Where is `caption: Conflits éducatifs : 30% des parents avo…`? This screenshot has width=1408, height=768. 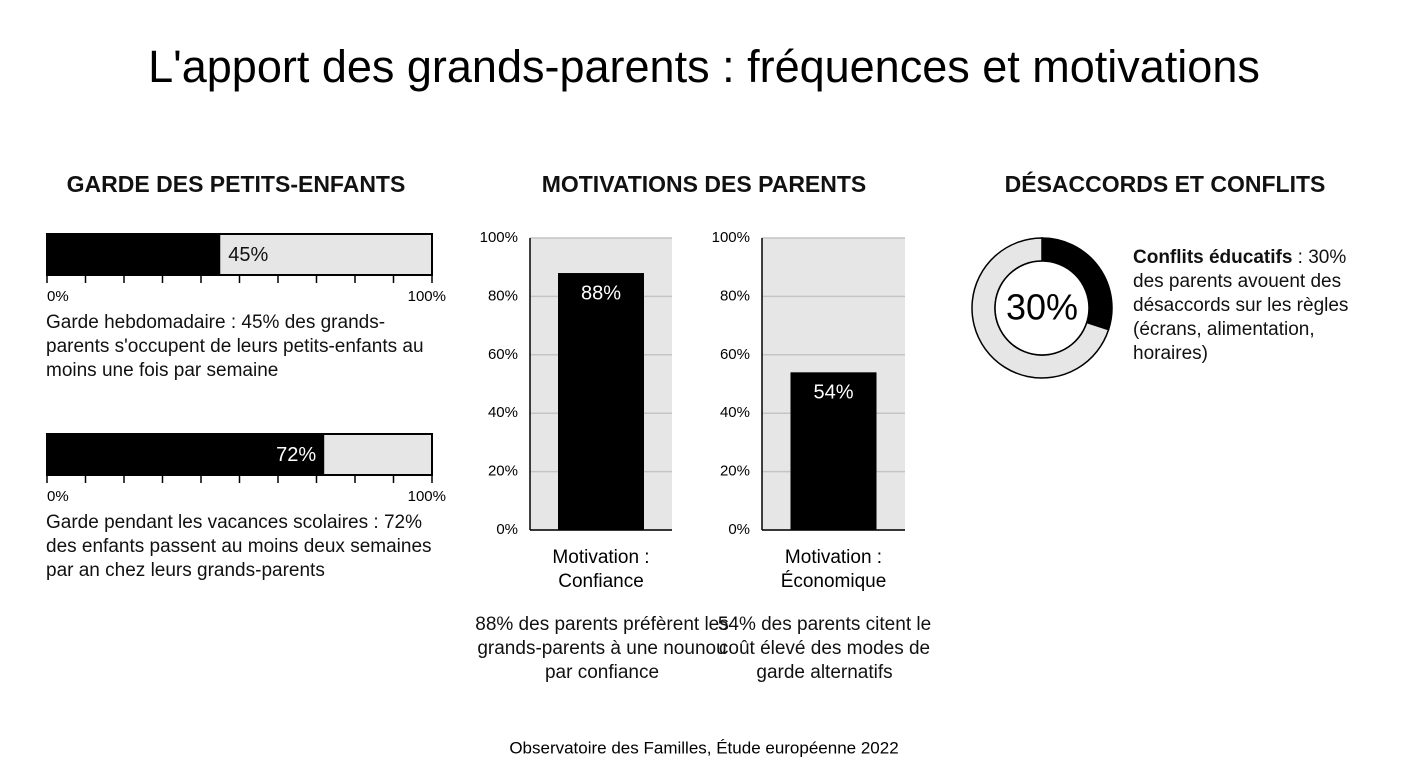 caption: Conflits éducatifs : 30% des parents avo… is located at coordinates (1253, 306).